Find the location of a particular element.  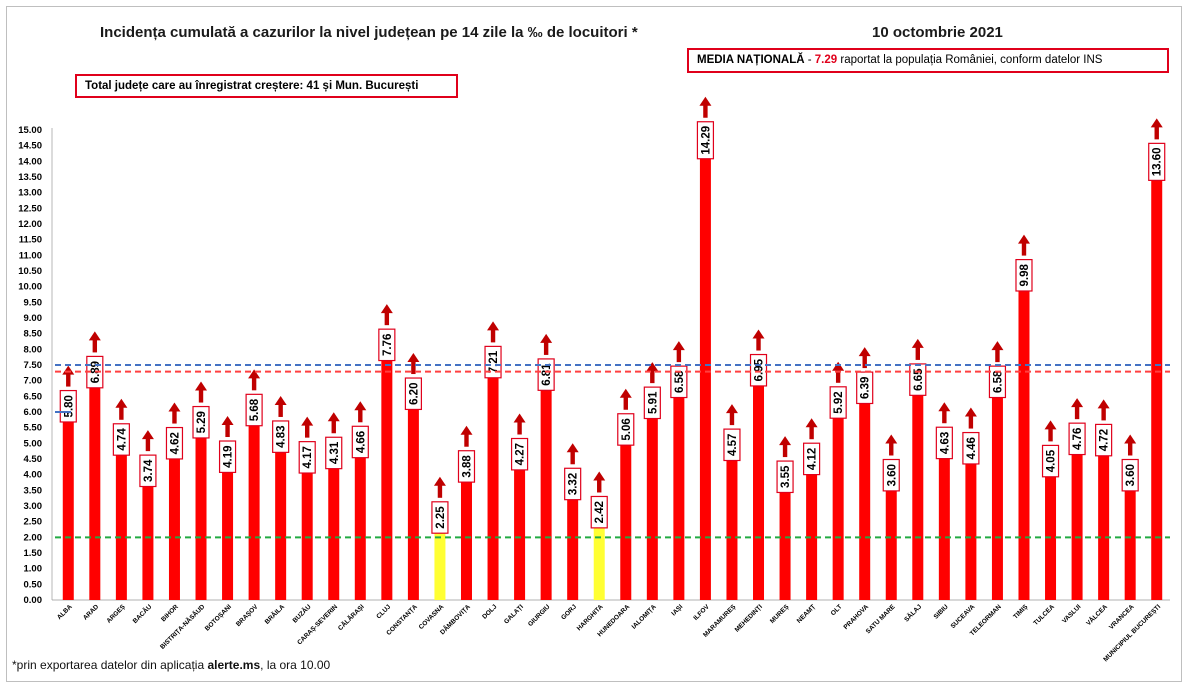

y-tick-label: 5.50 is located at coordinates (33, 428).